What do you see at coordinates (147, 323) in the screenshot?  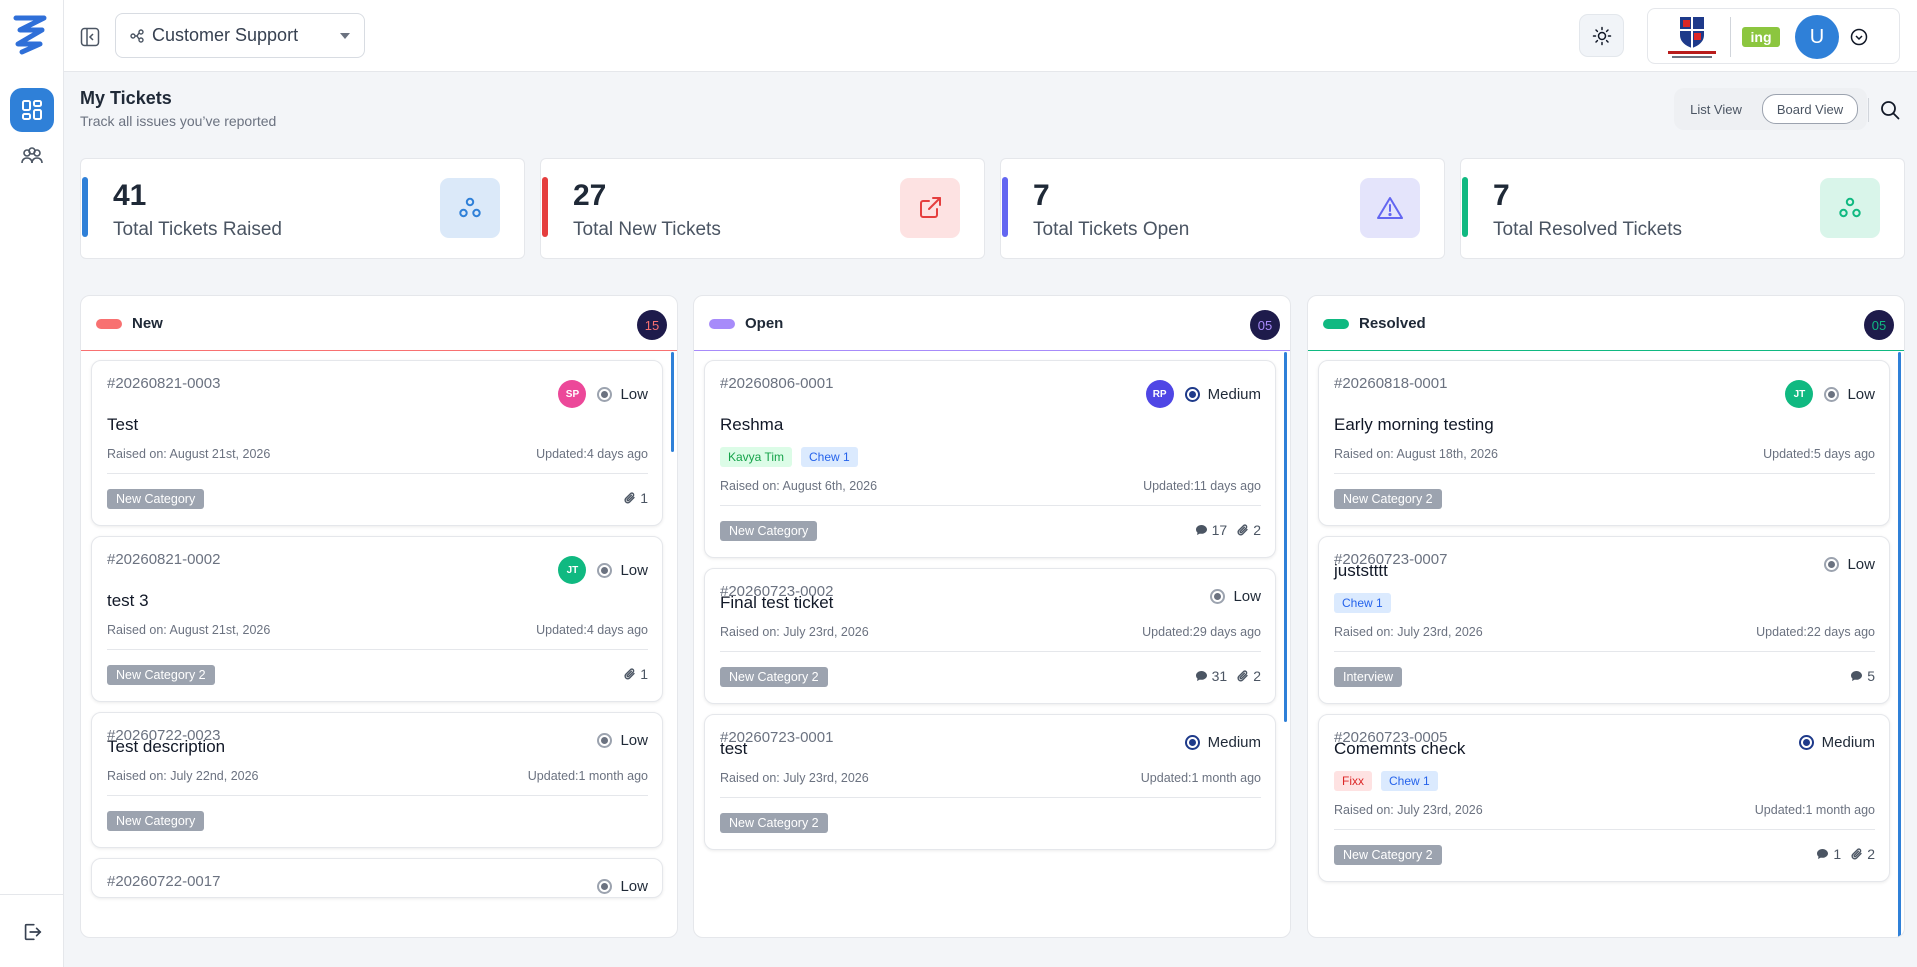 I see `column-title: New` at bounding box center [147, 323].